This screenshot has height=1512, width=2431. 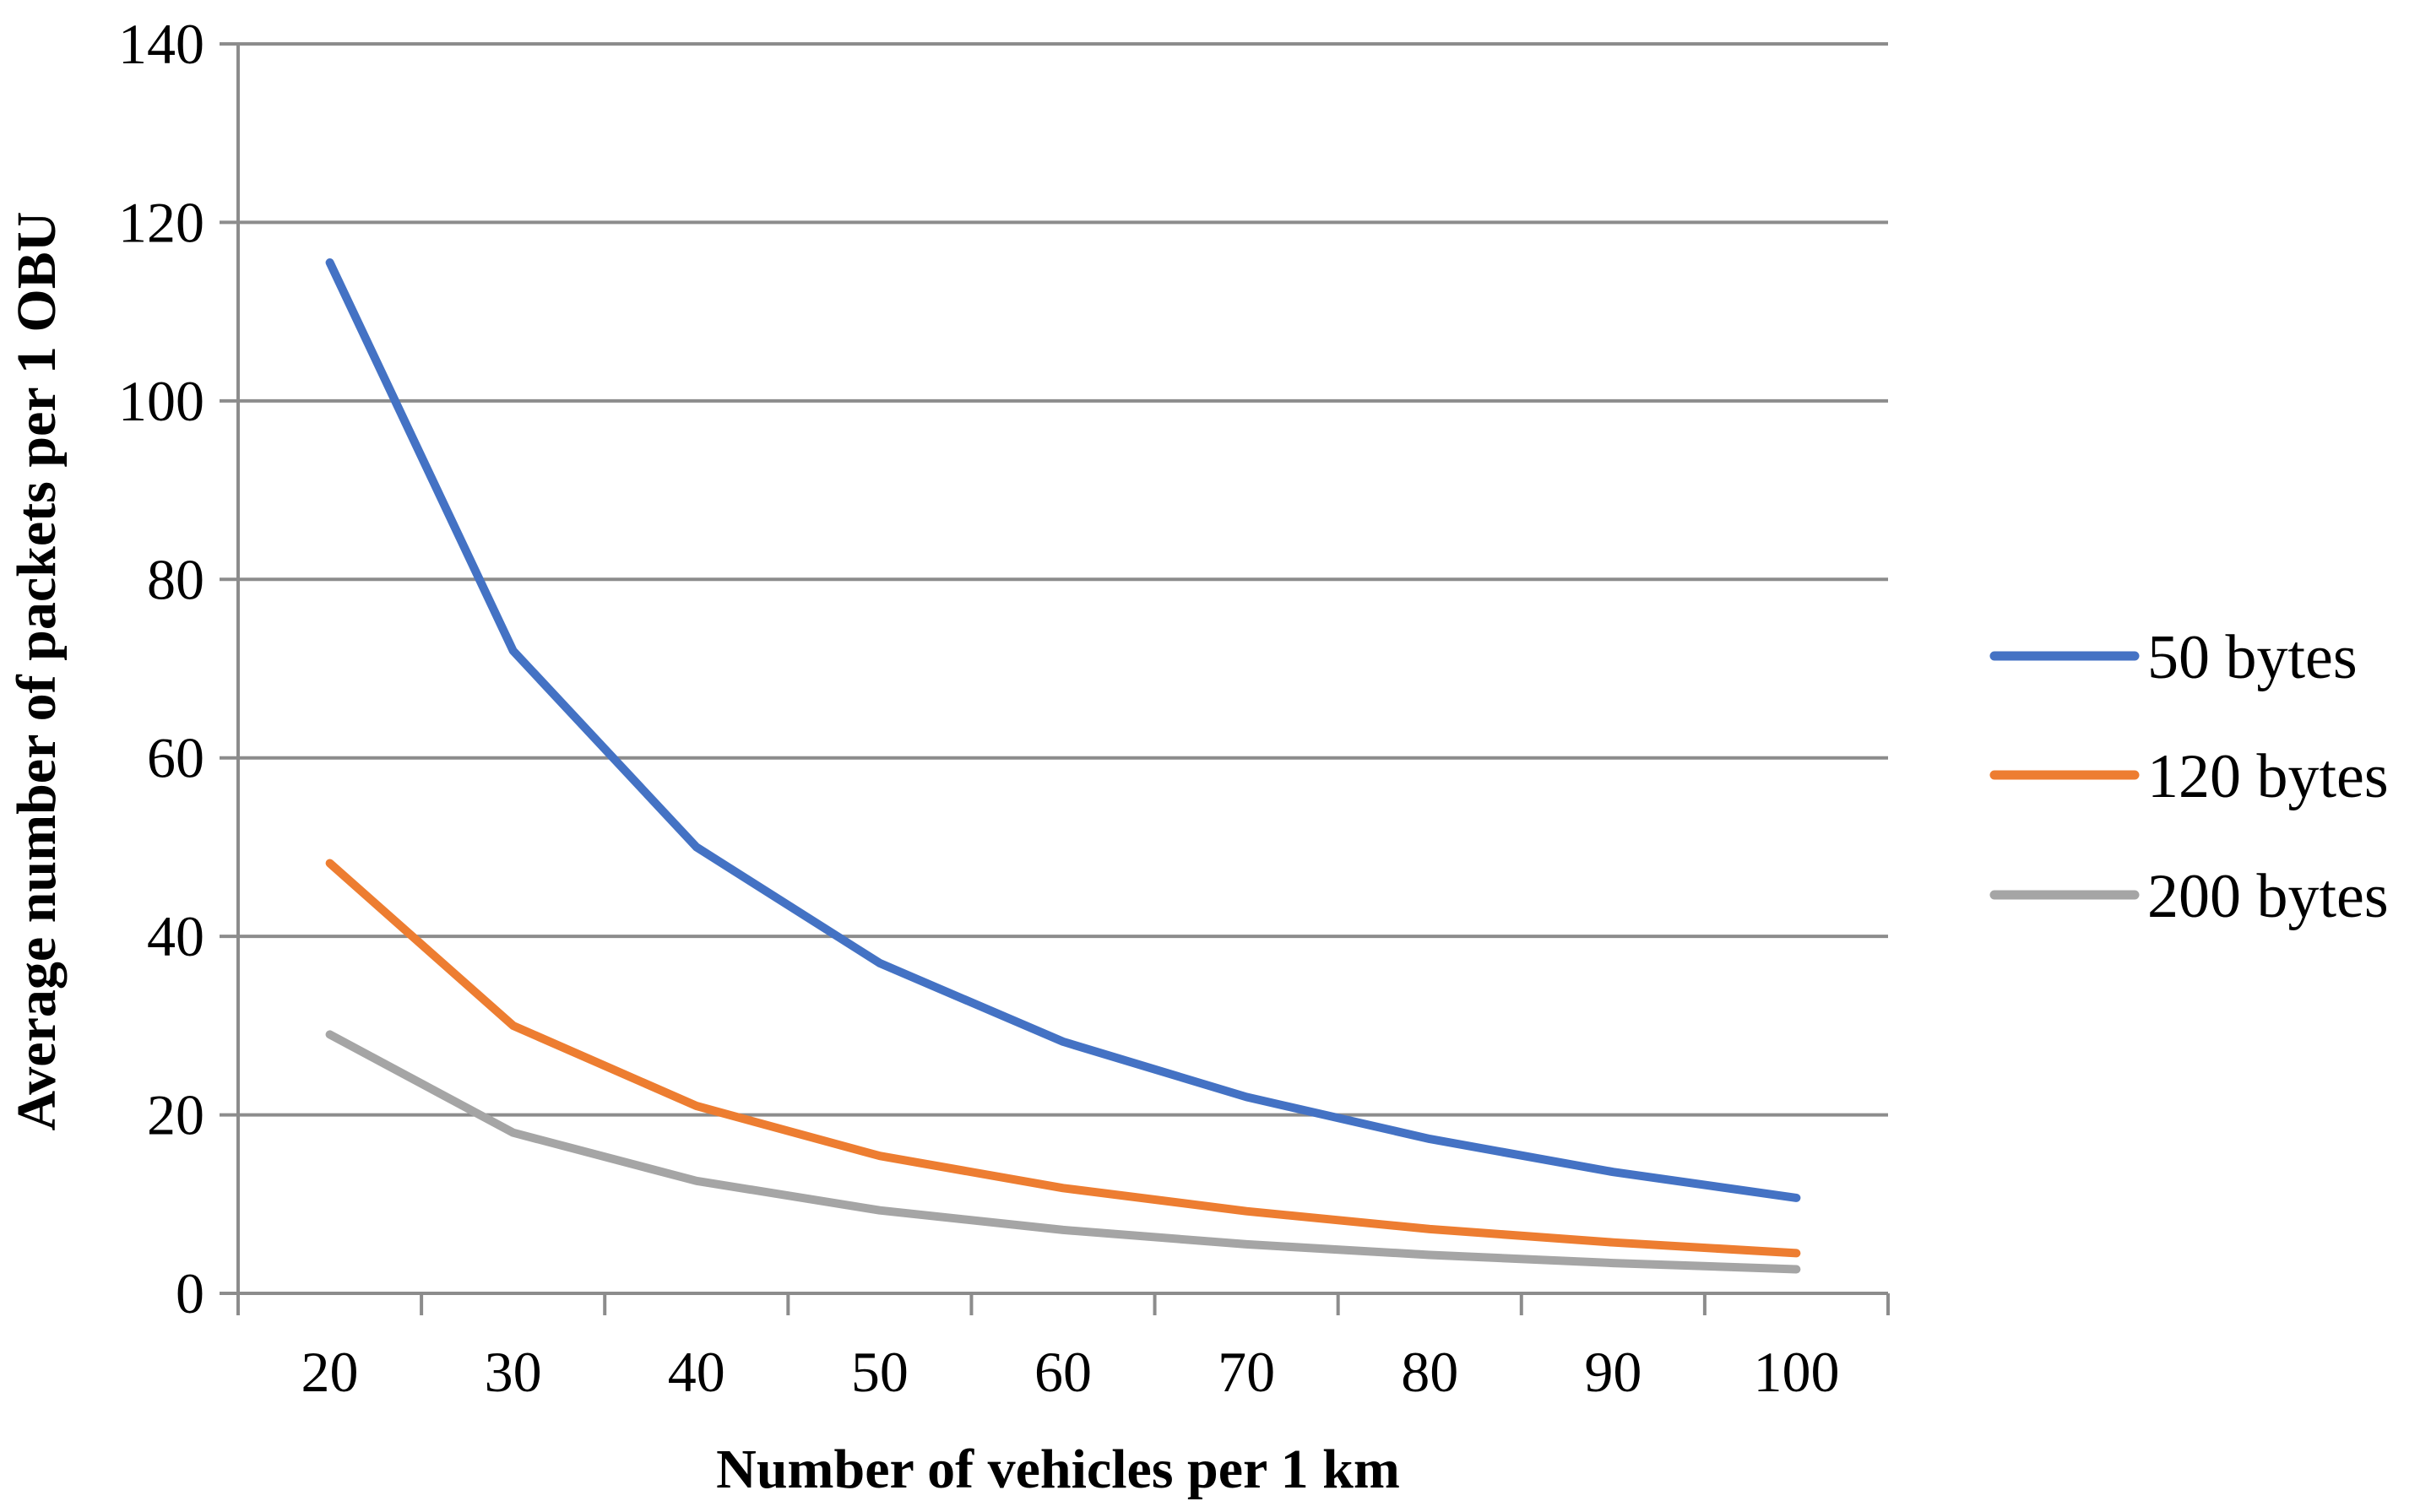 I want to click on x-tick-label: 80, so click(x=1429, y=1372).